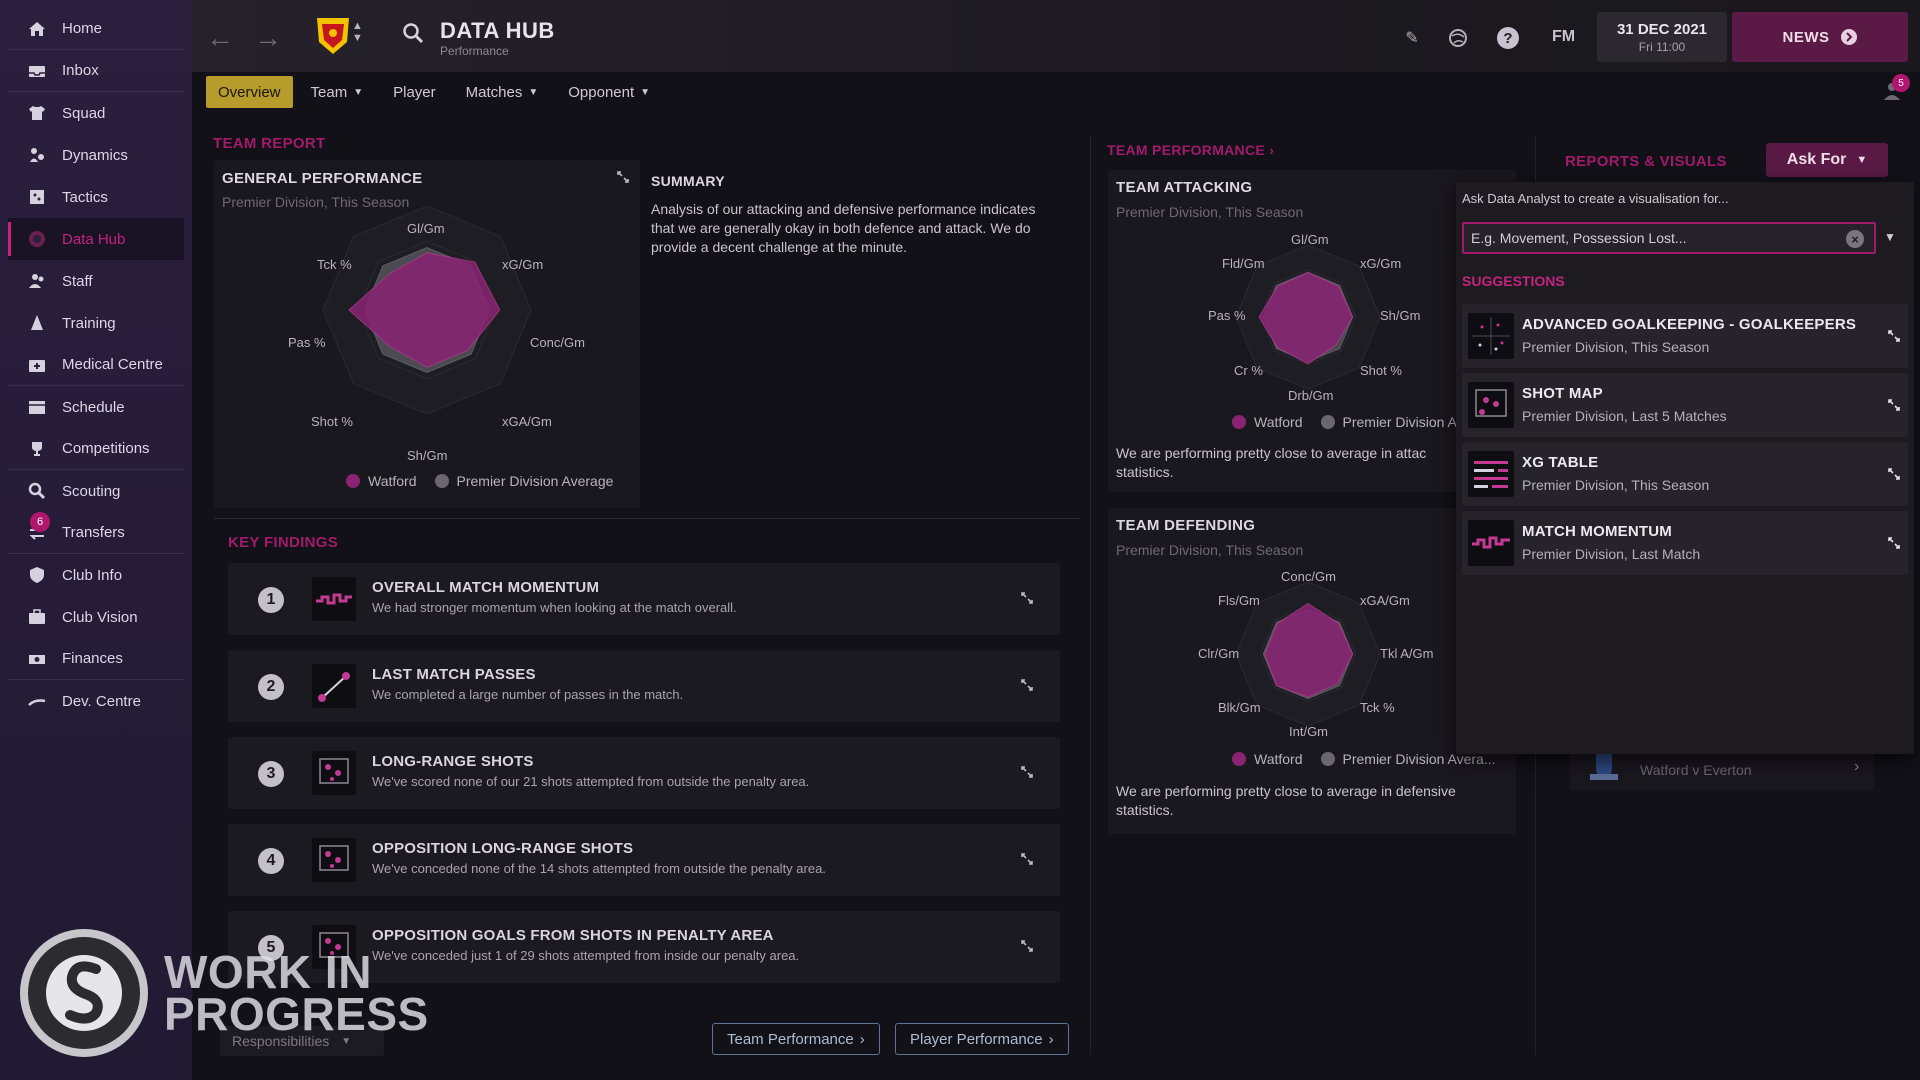  I want to click on team-attacking-subtitle: Premier Division, This Season, so click(1210, 212).